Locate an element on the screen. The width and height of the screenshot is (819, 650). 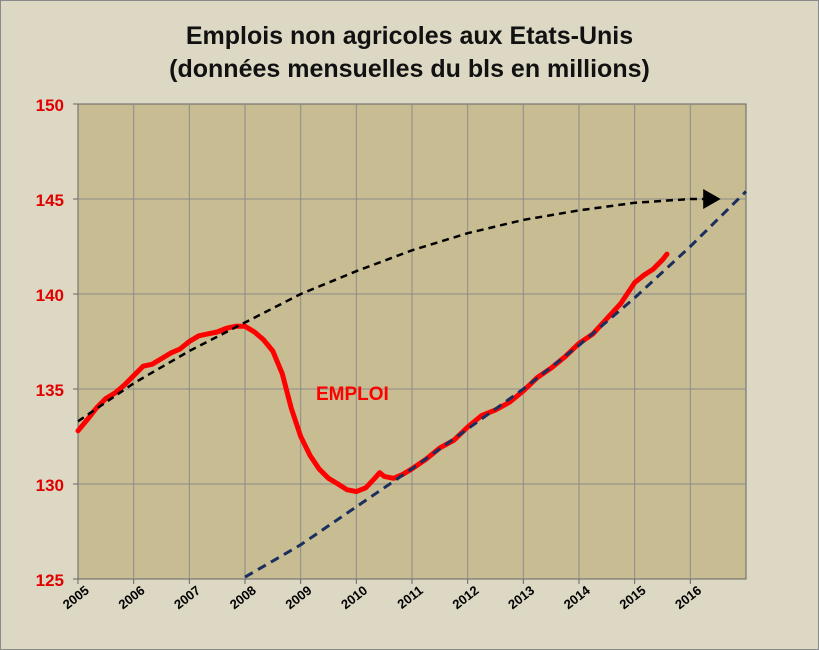
y-tick-label: 130 is located at coordinates (50, 485).